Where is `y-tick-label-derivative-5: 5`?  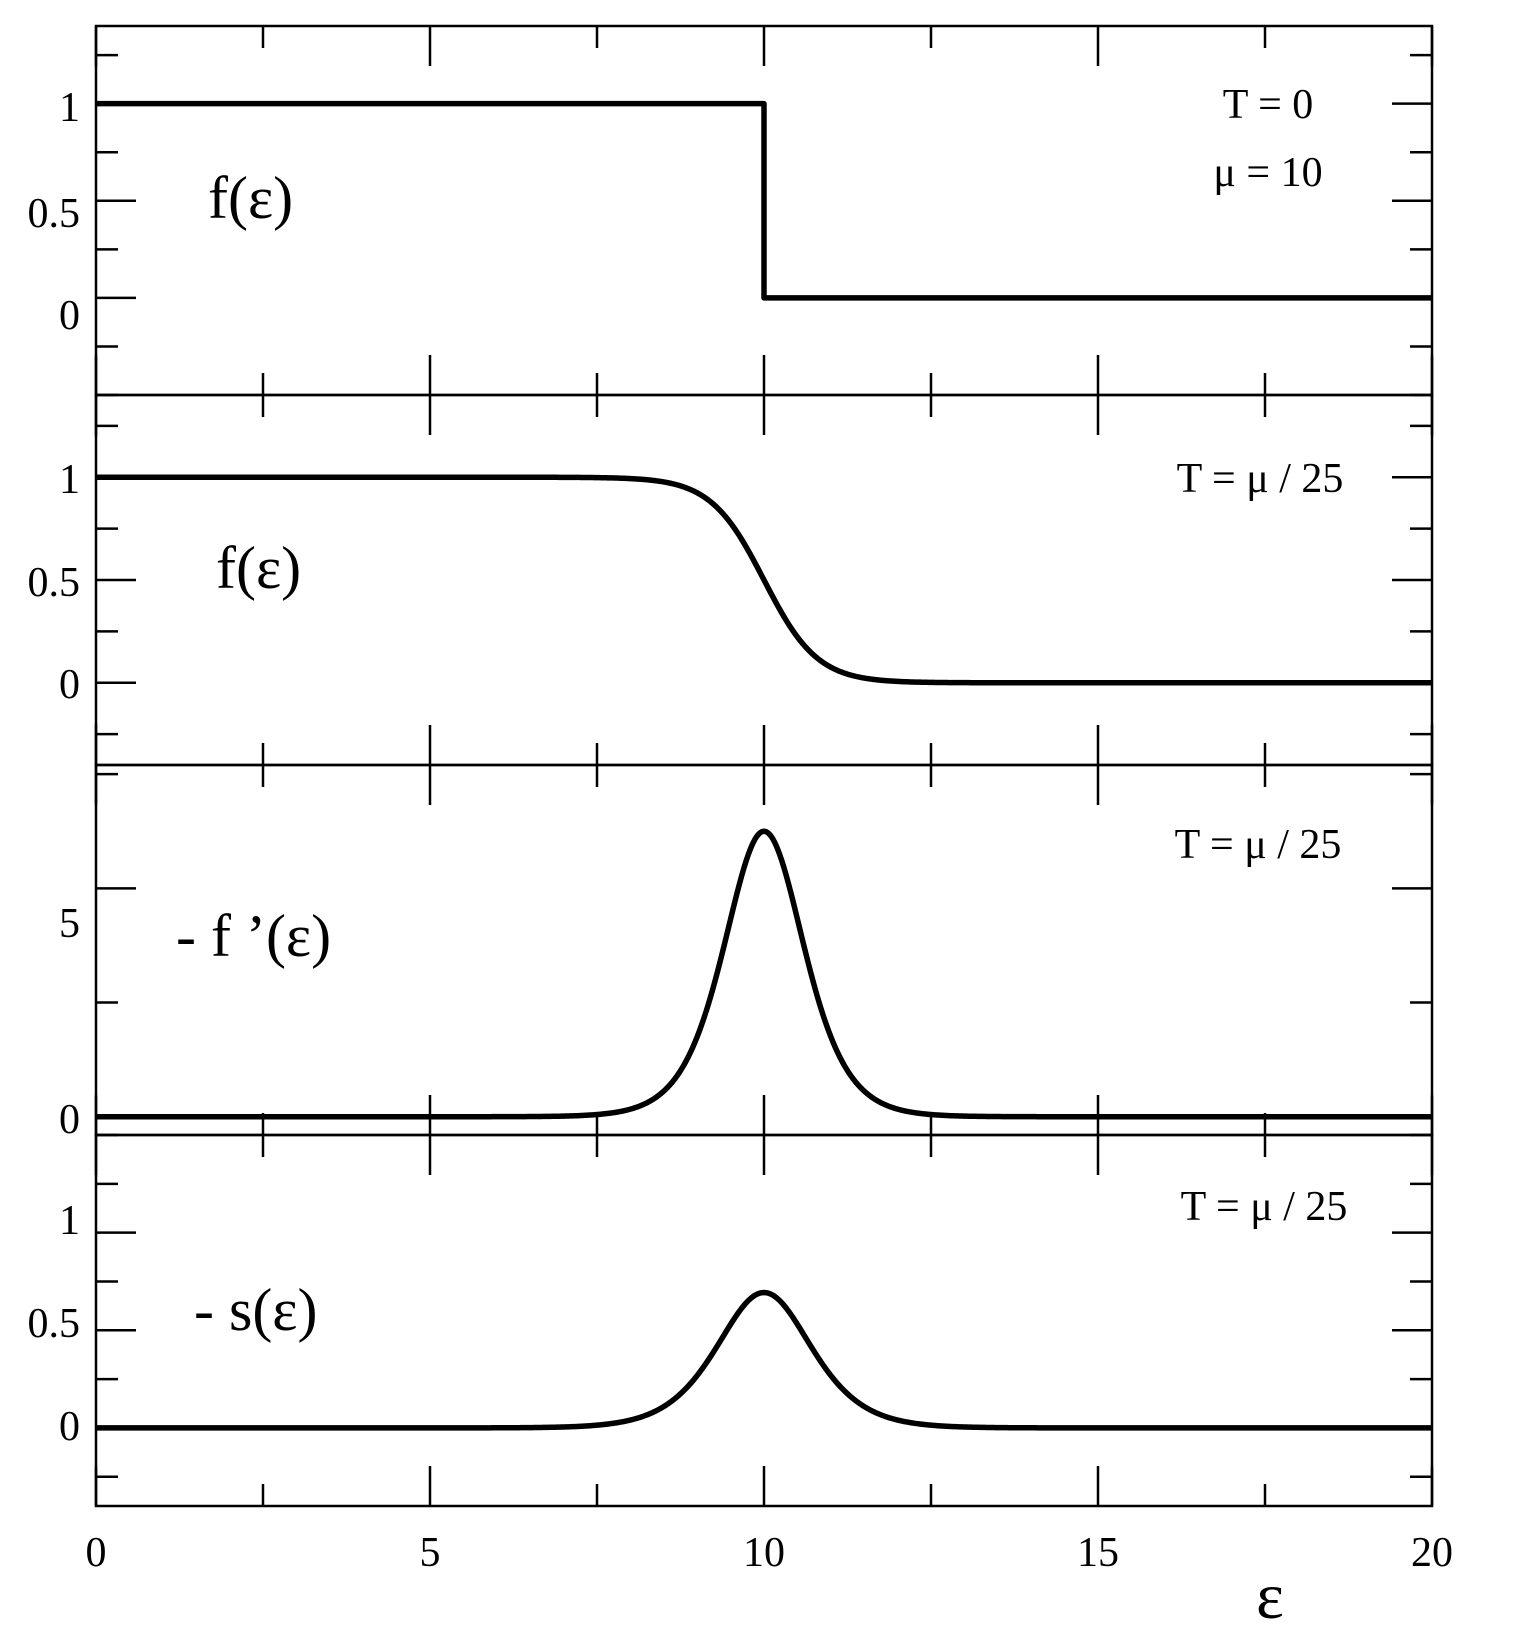 y-tick-label-derivative-5: 5 is located at coordinates (69, 924).